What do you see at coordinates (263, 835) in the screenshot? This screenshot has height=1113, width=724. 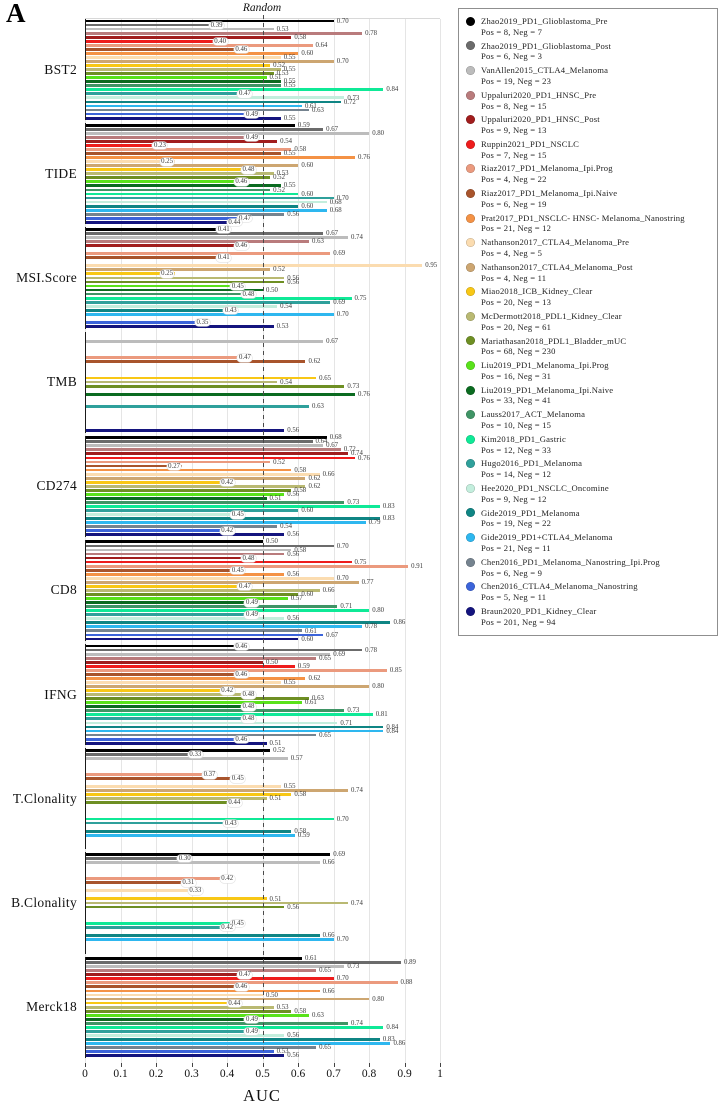 I see `bar-slot: 0.59` at bounding box center [263, 835].